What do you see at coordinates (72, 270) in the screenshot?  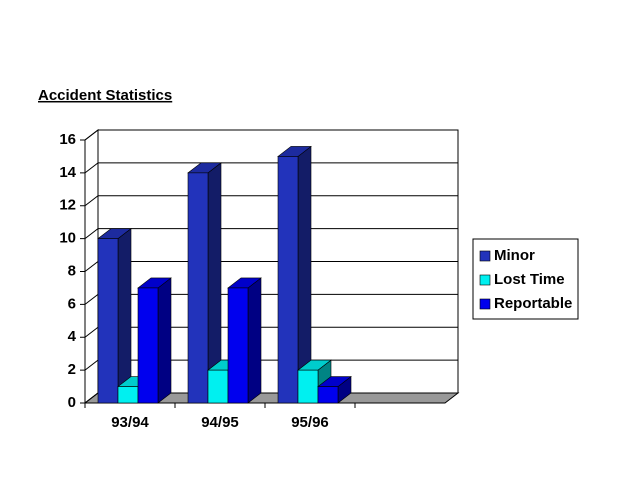 I see `y-tick-label: 8` at bounding box center [72, 270].